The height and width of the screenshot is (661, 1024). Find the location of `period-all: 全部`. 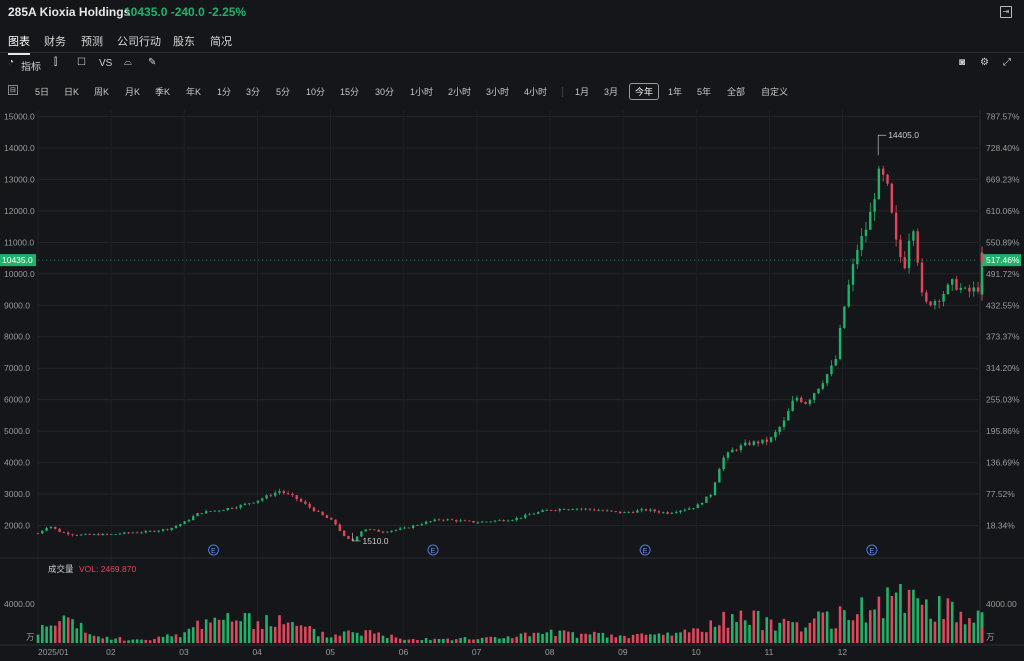

period-all: 全部 is located at coordinates (736, 92).